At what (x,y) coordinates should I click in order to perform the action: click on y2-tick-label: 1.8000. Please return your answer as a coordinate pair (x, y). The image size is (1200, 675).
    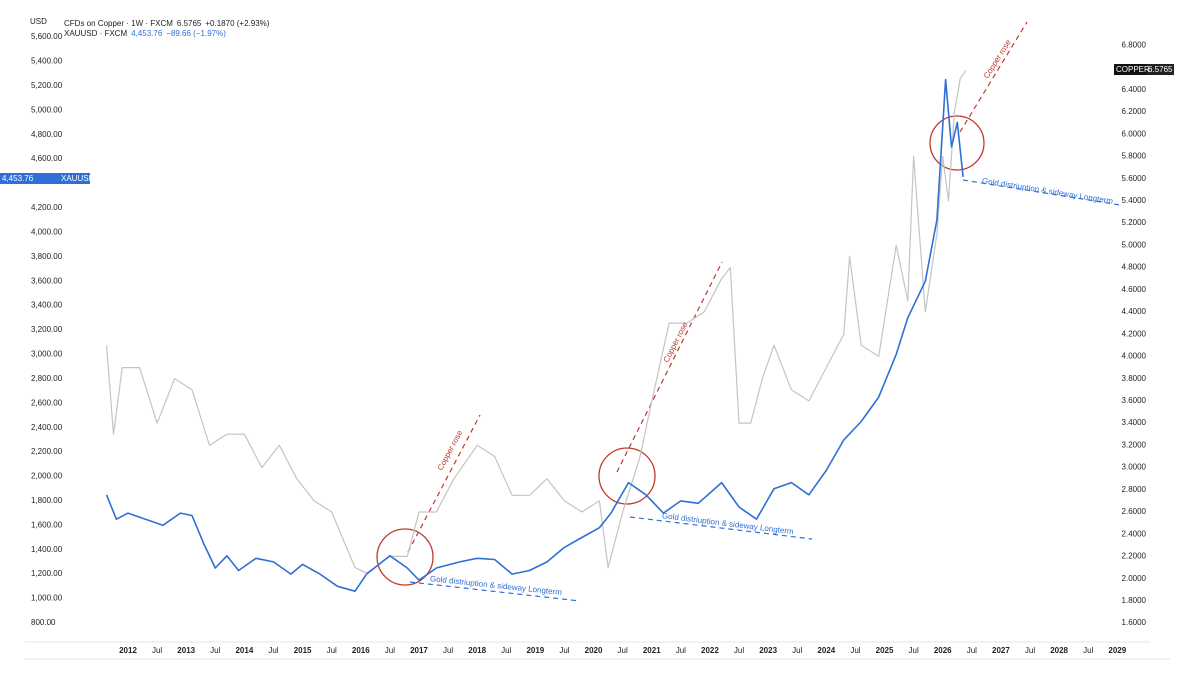
    Looking at the image, I should click on (1134, 600).